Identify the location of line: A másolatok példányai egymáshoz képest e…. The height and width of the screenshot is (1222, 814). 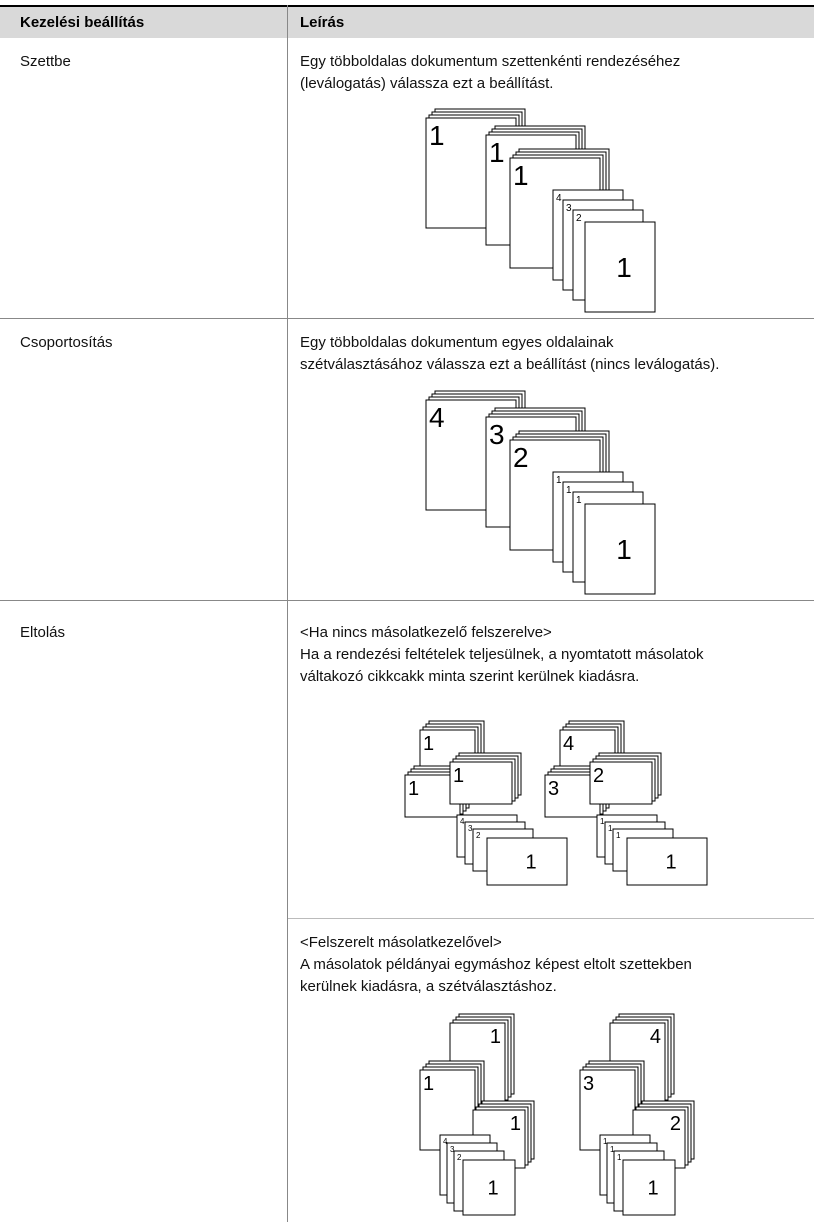
(496, 964).